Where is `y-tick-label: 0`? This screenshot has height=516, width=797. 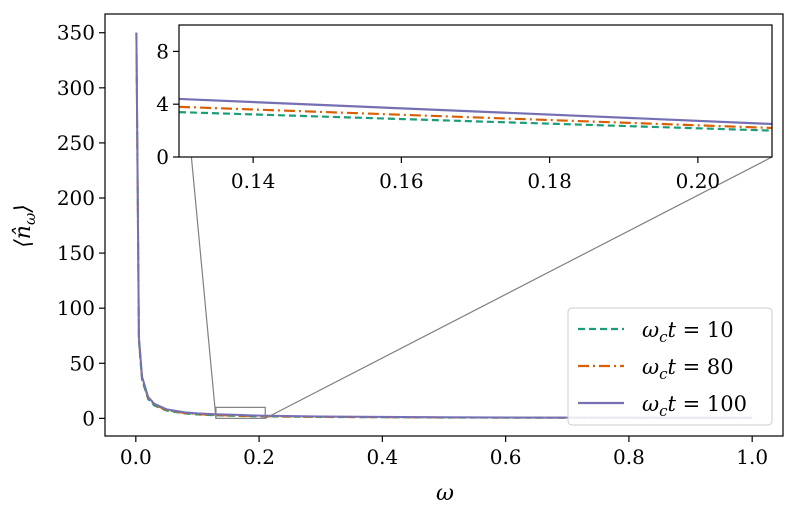 y-tick-label: 0 is located at coordinates (88, 418).